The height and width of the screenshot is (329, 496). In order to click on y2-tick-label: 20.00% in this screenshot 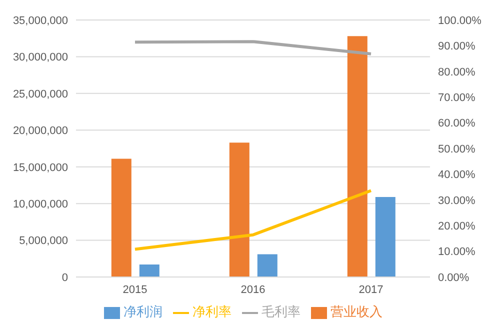, I will do `click(457, 226)`.